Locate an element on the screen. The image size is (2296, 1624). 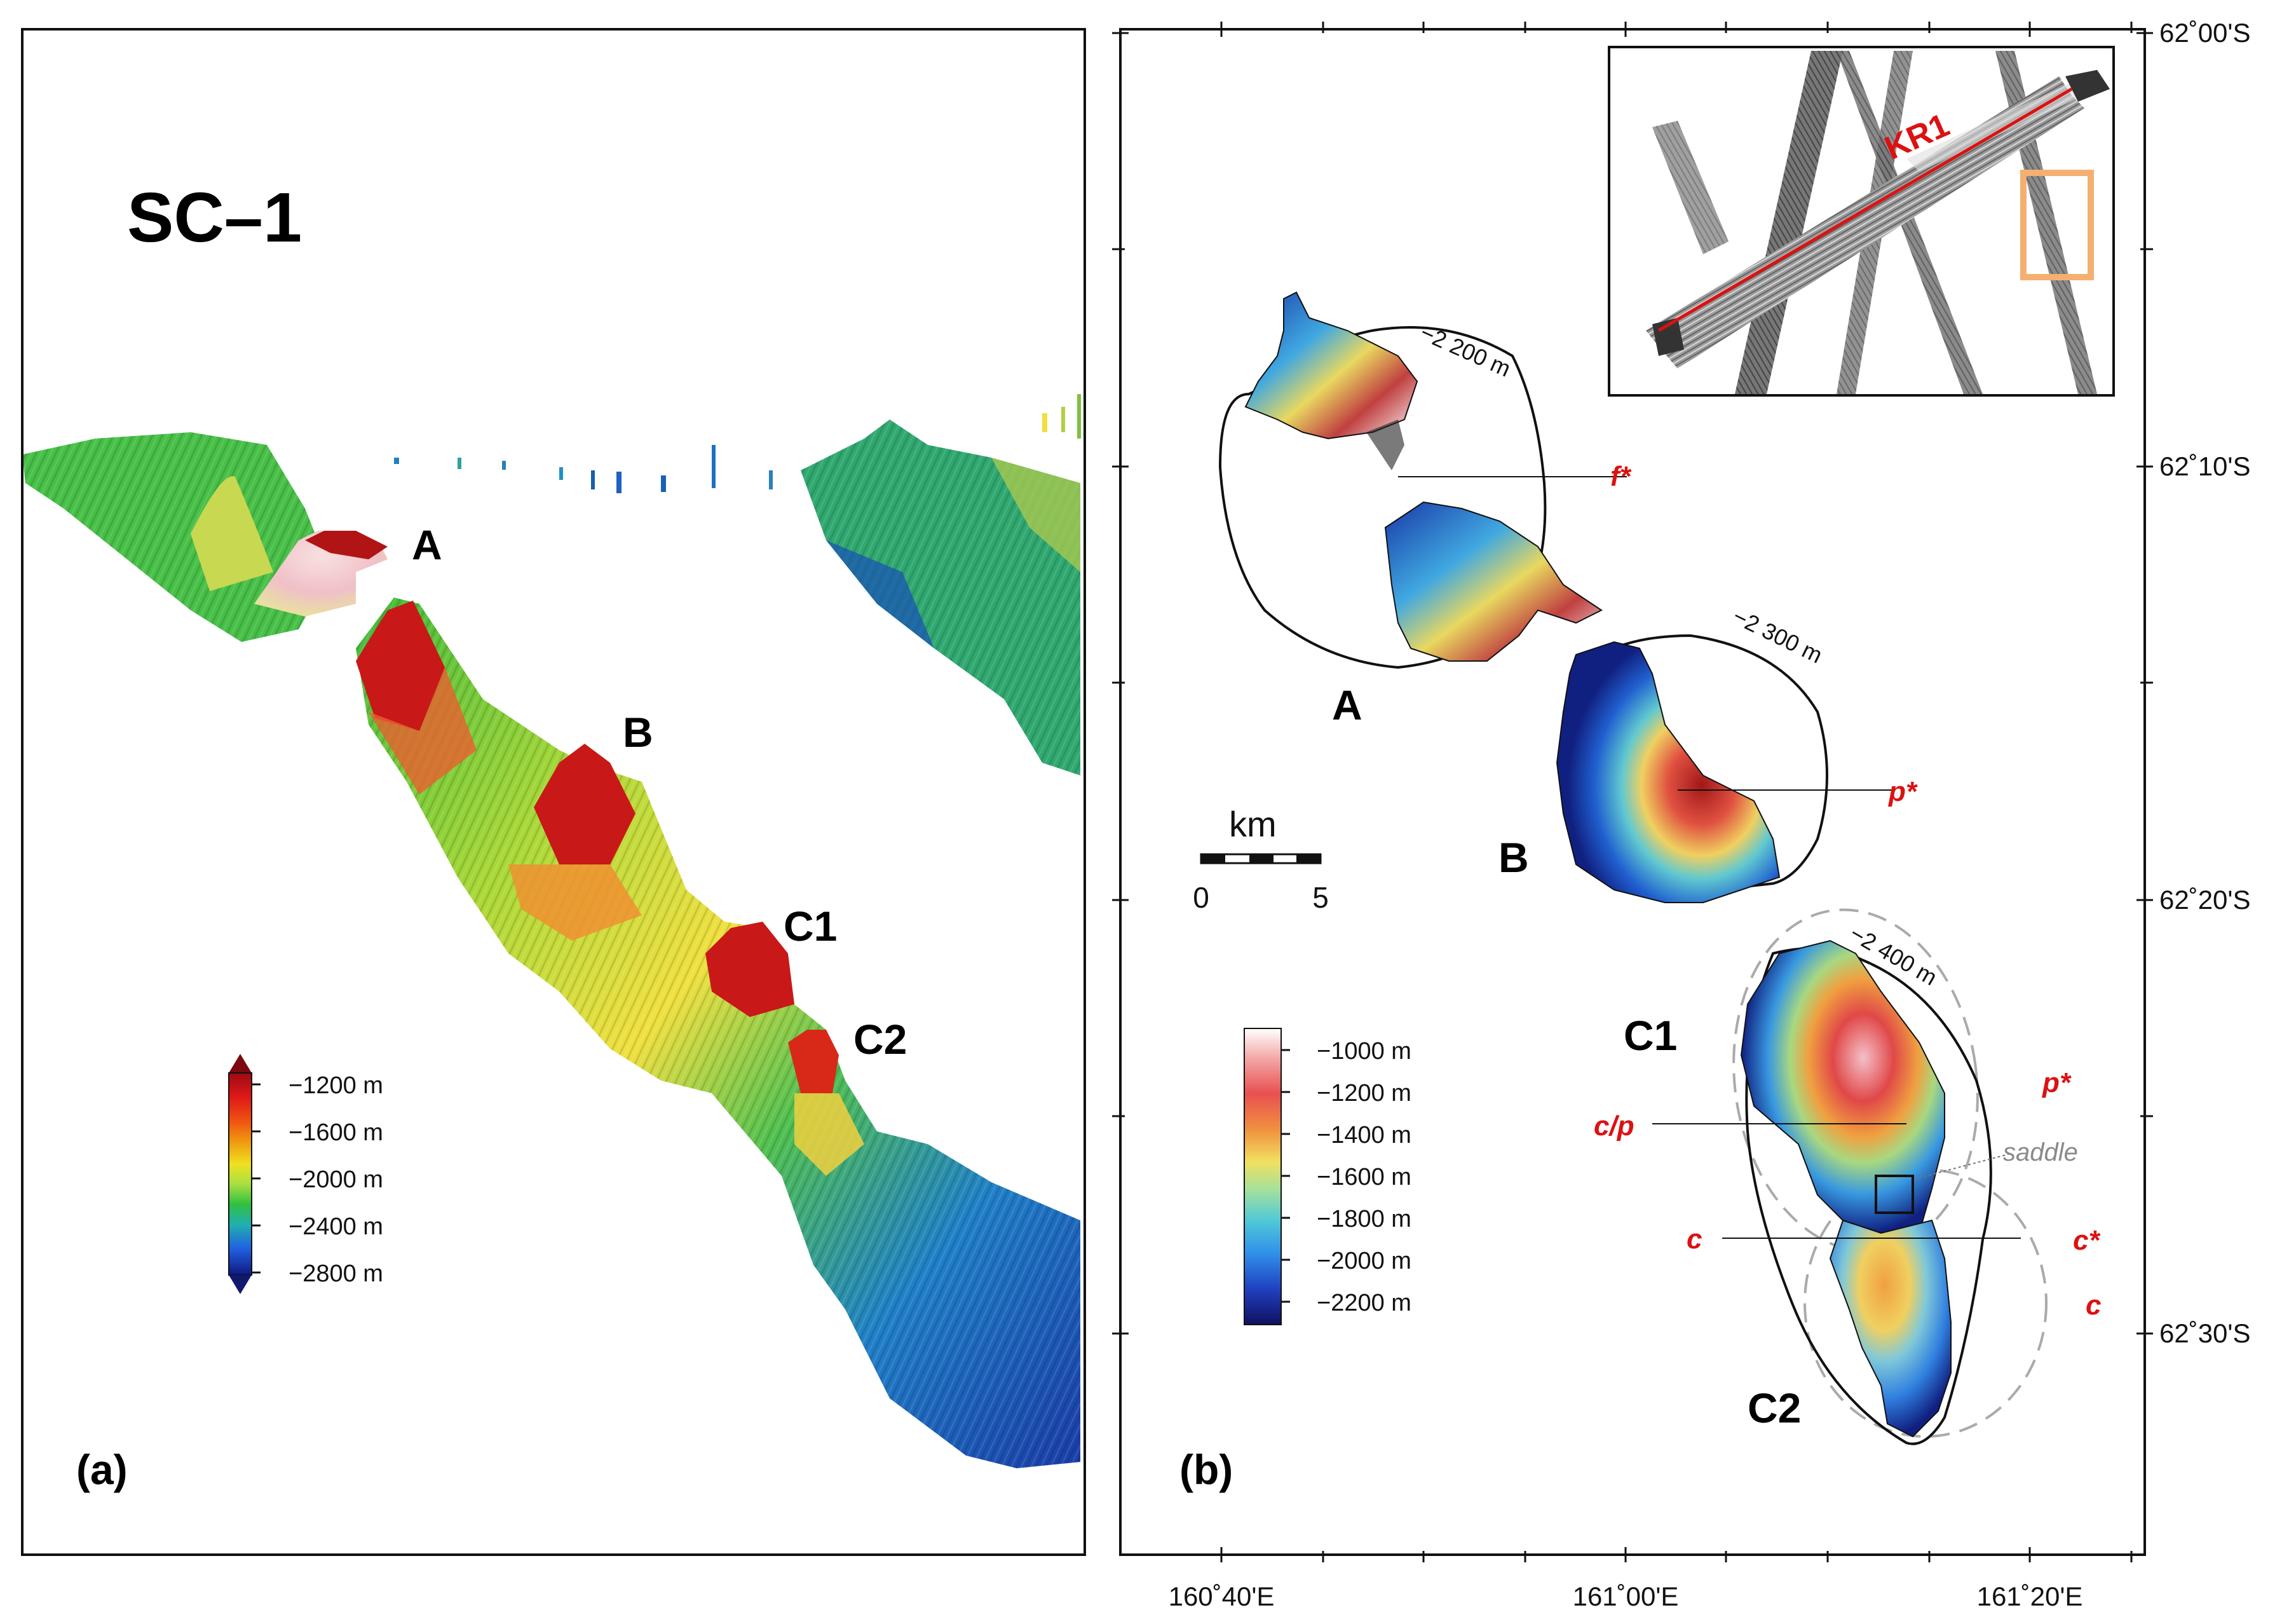
colorbar-a-tick-2800: −2800 m is located at coordinates (336, 1274).